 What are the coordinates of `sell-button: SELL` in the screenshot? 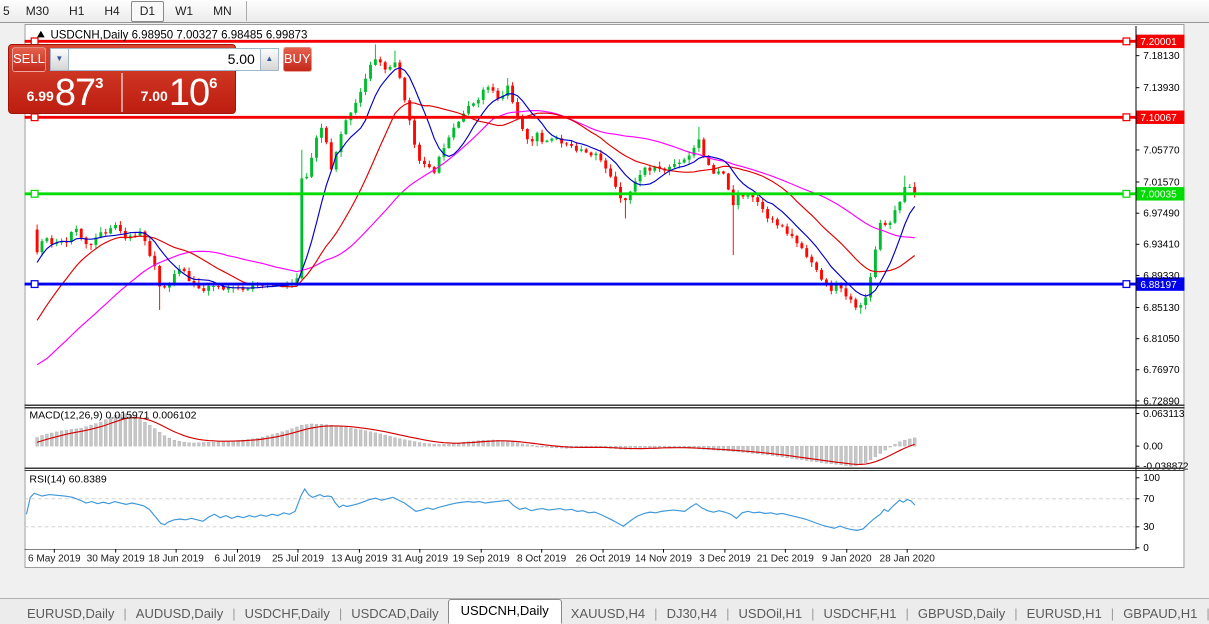 It's located at (29, 59).